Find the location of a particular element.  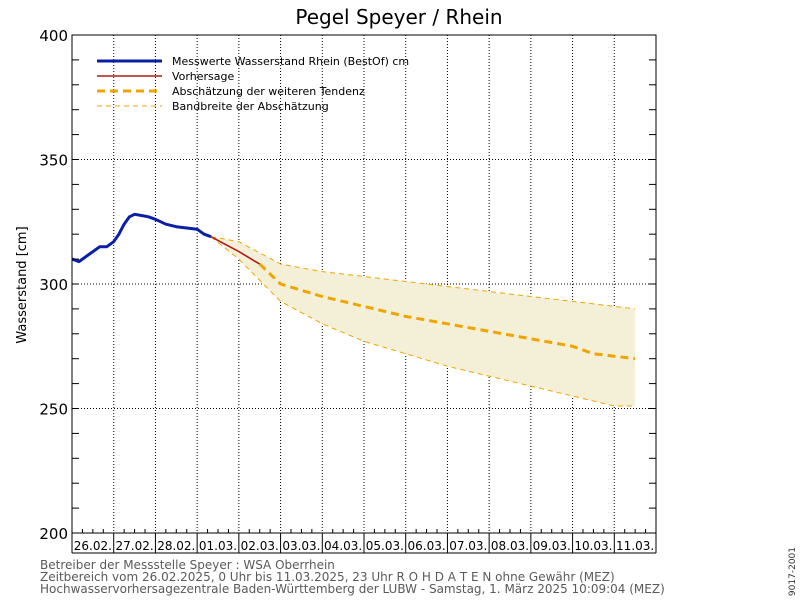

x-tick-label: 28.02. is located at coordinates (176, 546).